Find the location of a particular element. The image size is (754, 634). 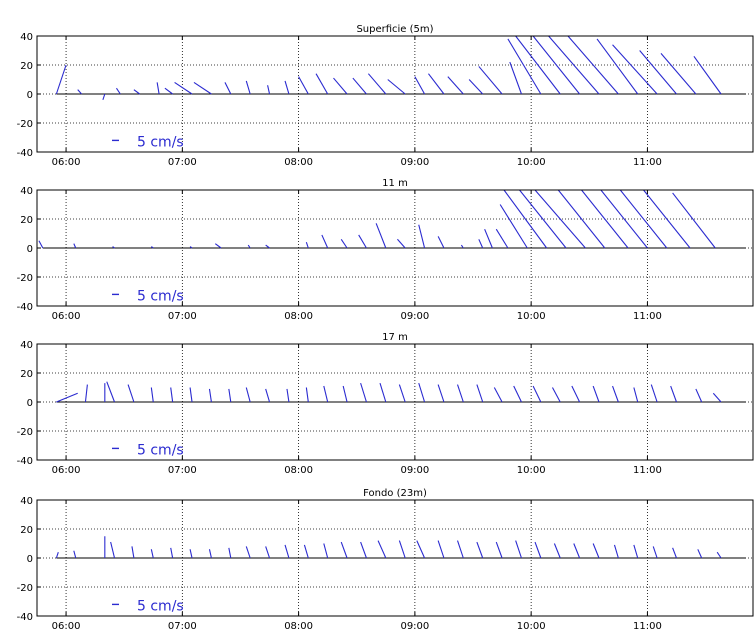

panel-title: 11 m is located at coordinates (395, 183).